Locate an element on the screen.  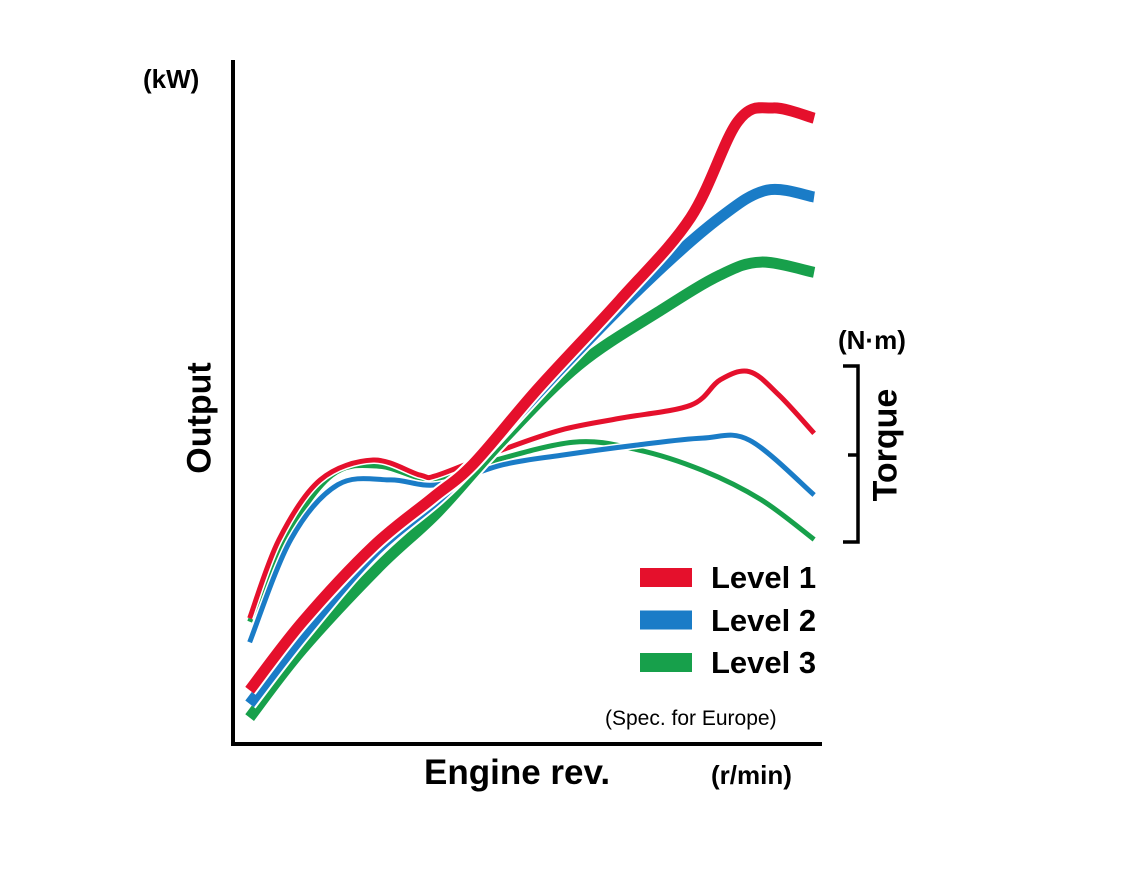
y-unit-label: (kW) is located at coordinates (171, 79).